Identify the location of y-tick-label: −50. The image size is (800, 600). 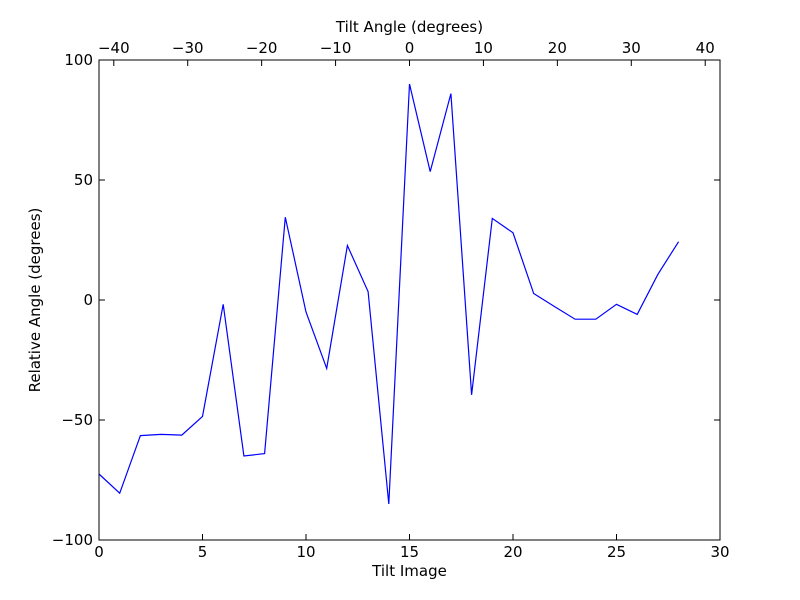
(77, 420).